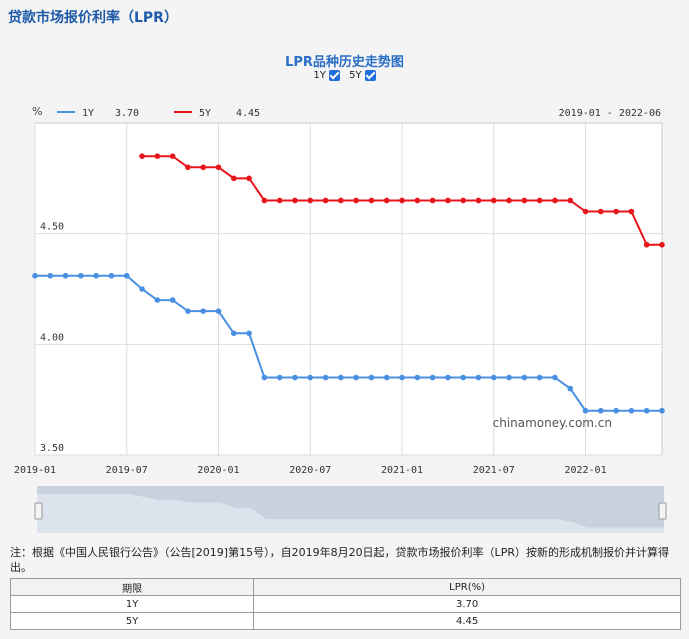  I want to click on range-slider, so click(350, 509).